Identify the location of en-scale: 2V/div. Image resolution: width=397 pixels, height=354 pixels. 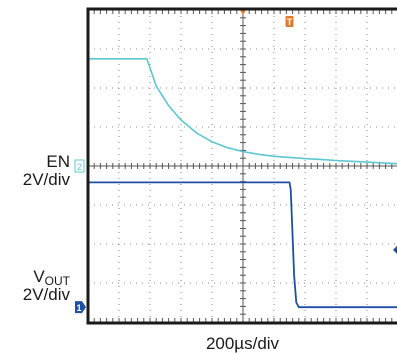
(46, 179).